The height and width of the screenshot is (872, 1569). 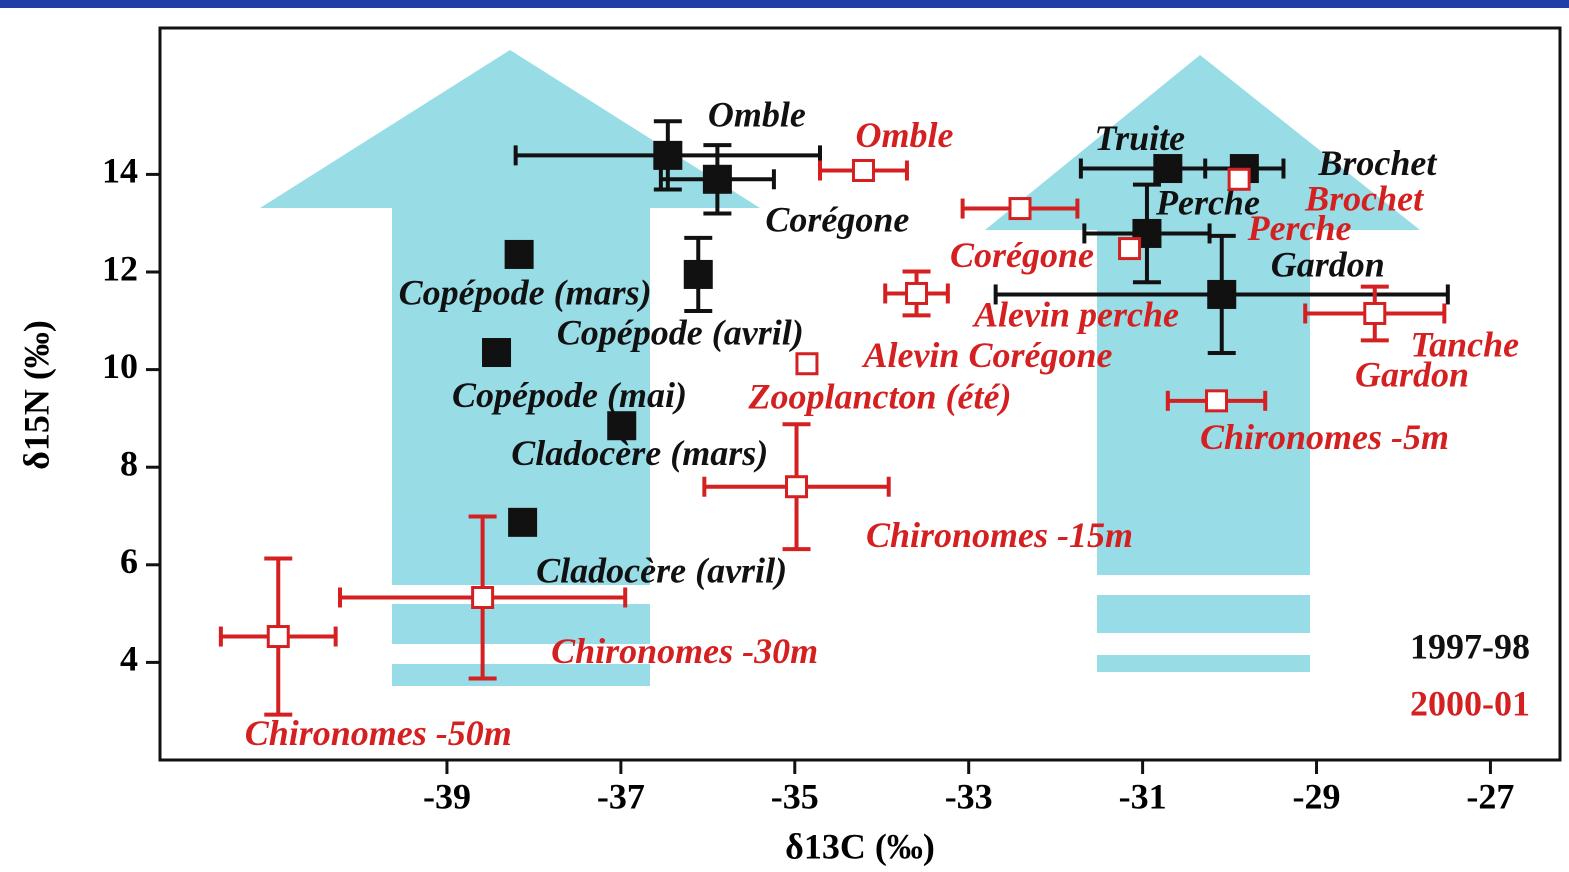 What do you see at coordinates (684, 651) in the screenshot?
I see `point-label: Chironomes -30m` at bounding box center [684, 651].